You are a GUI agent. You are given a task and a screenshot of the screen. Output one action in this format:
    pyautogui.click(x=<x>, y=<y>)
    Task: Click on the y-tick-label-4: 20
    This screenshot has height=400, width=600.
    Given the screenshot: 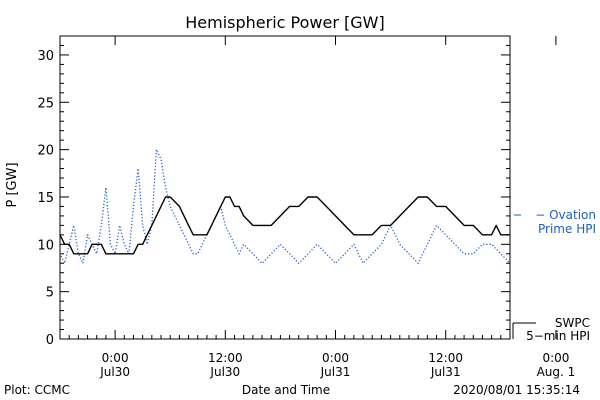 What is the action you would take?
    pyautogui.click(x=45, y=151)
    